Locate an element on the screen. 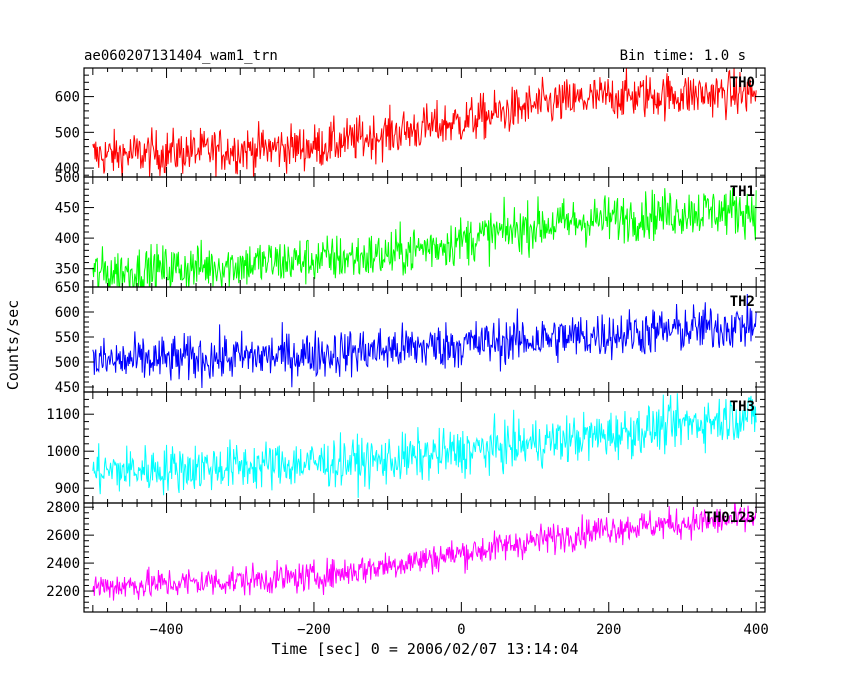 The height and width of the screenshot is (680, 850). y-tick-label: 2400 is located at coordinates (63, 564).